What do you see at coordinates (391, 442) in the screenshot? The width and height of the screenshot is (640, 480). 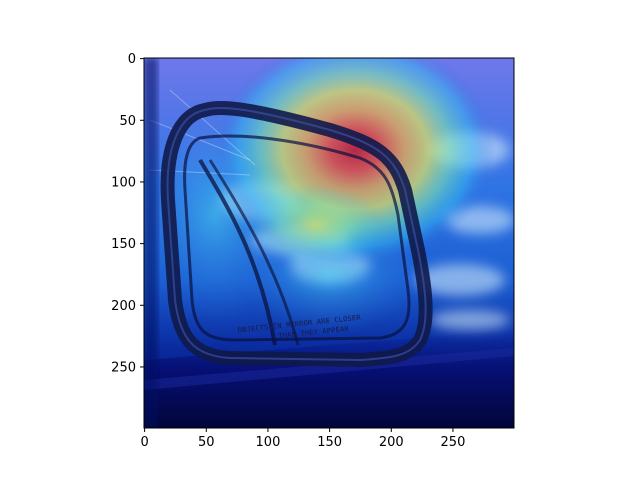 I see `x-tick-label: 200` at bounding box center [391, 442].